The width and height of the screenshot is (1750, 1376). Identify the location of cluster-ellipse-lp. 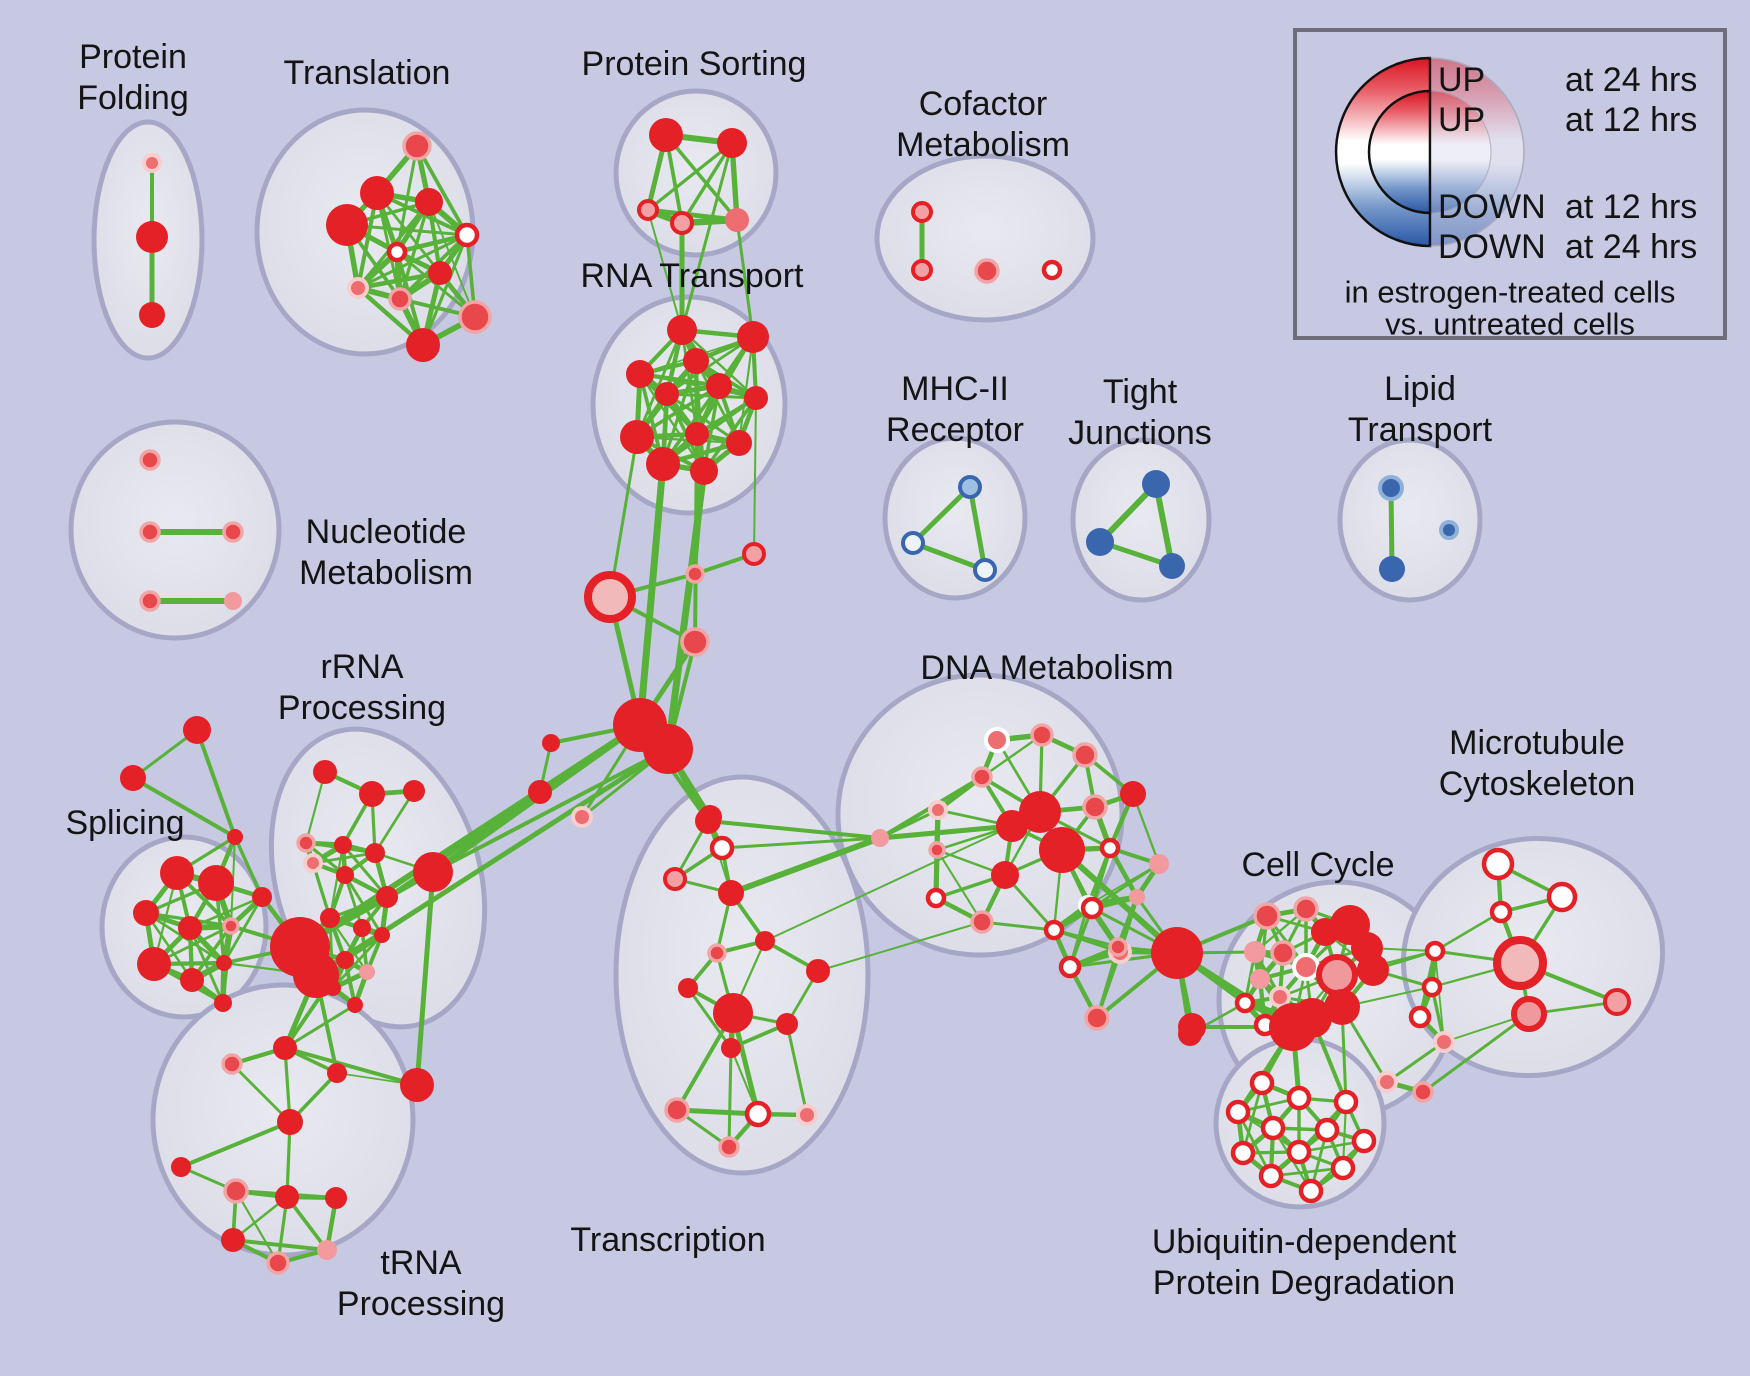
(1410, 520).